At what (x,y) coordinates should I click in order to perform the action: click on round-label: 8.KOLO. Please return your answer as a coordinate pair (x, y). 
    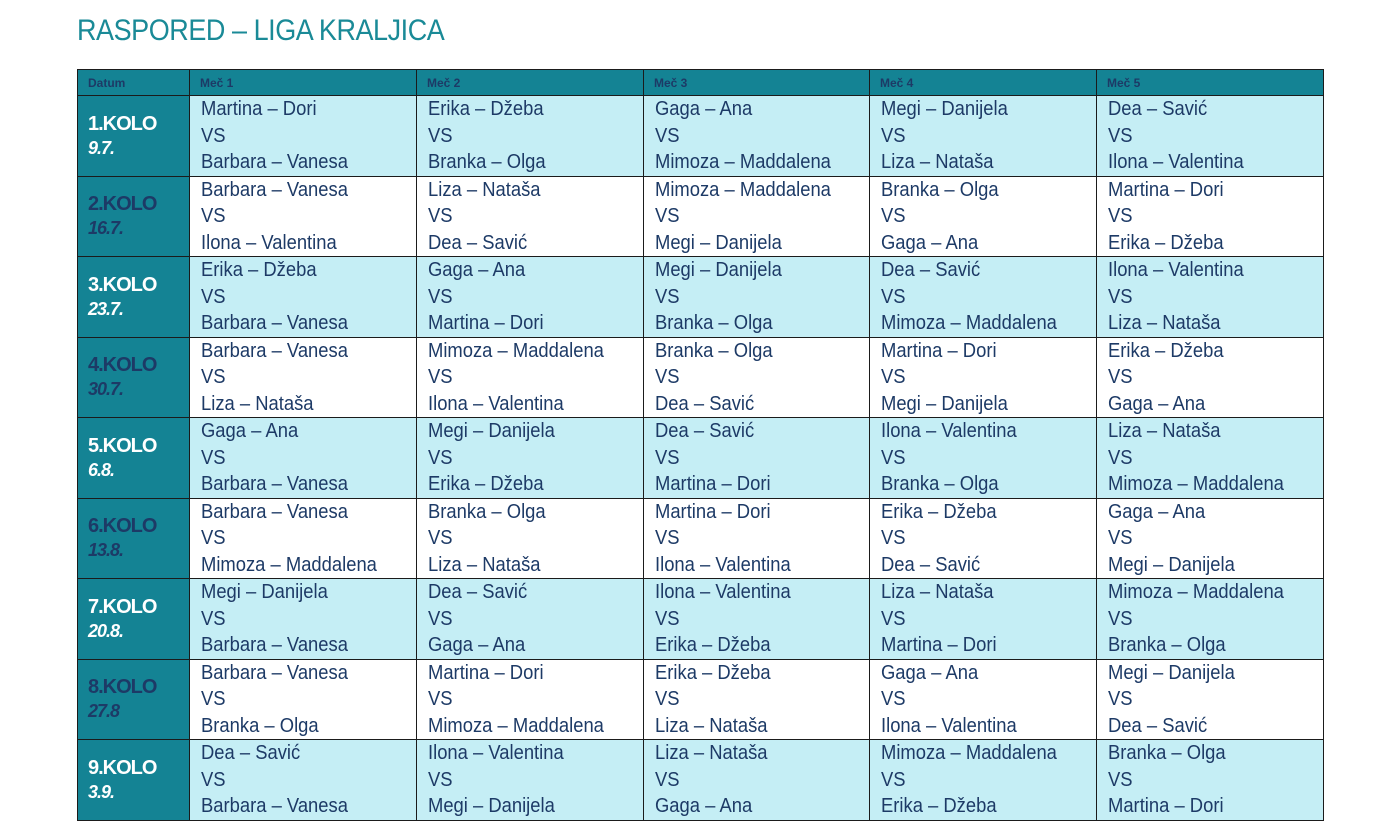
    Looking at the image, I should click on (122, 687).